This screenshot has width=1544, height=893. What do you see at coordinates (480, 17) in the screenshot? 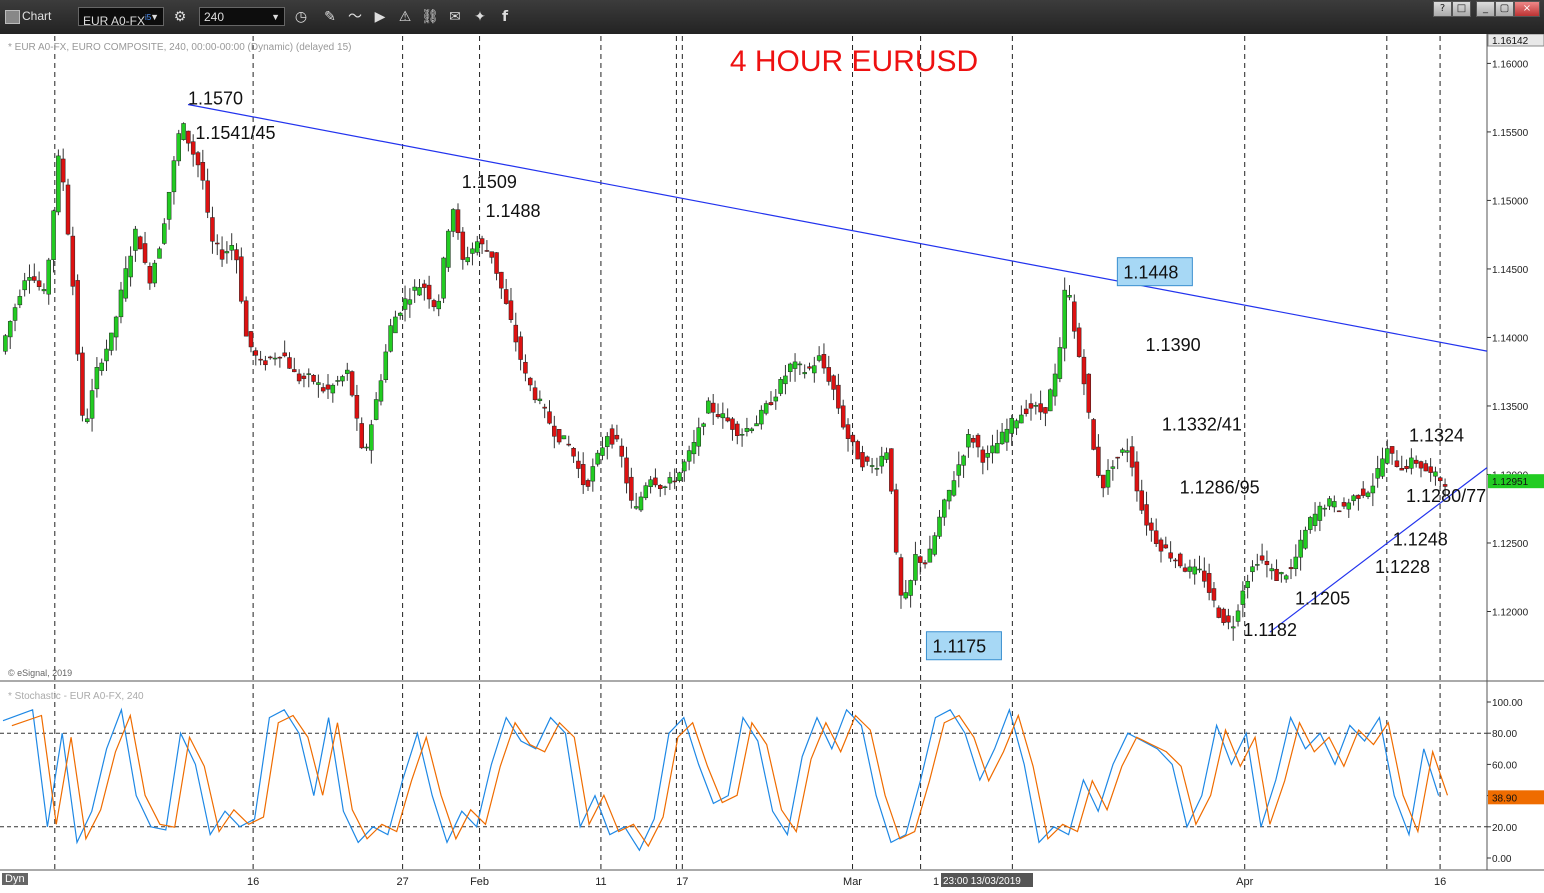
I see `twitter-icon: ✦` at bounding box center [480, 17].